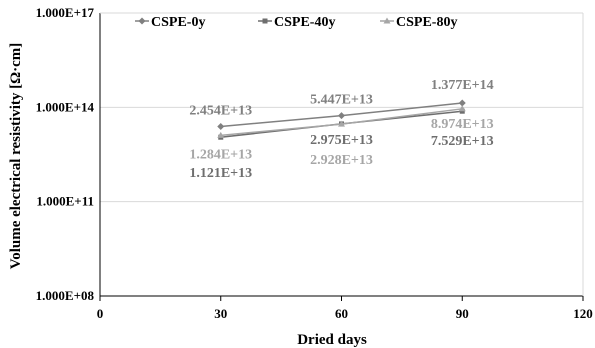 The width and height of the screenshot is (595, 348). I want to click on legend-marker-cspe-0y, so click(142, 21).